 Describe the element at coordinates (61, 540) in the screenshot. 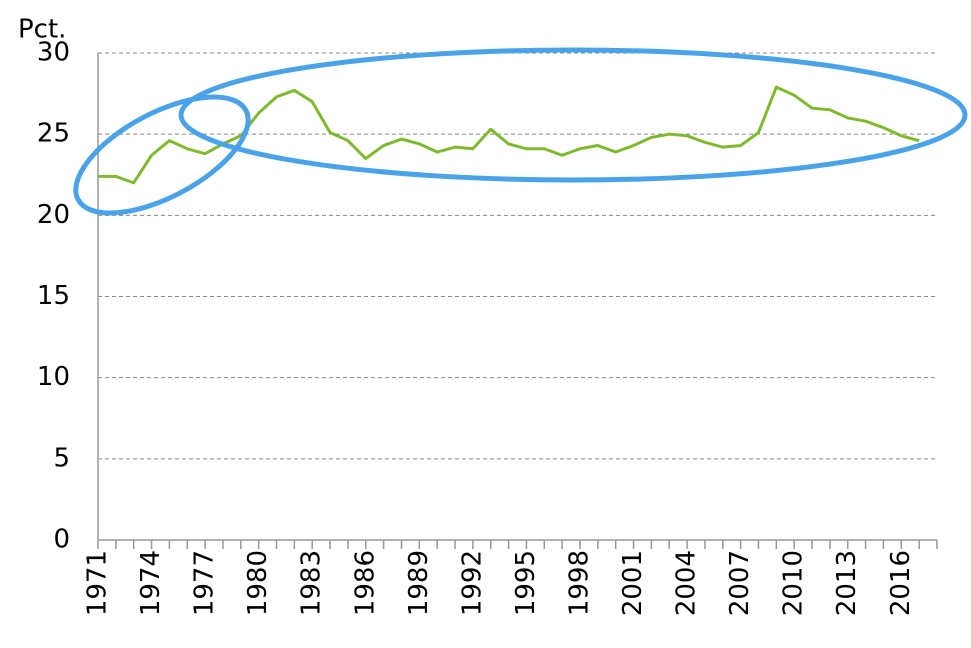

I see `y-tick-label: 0` at that location.